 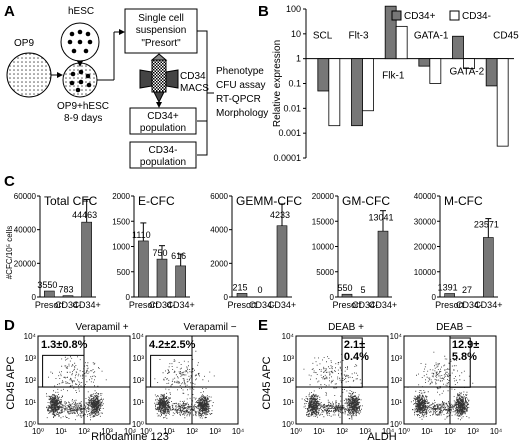 What do you see at coordinates (161, 43) in the screenshot?
I see `single-cell-line3: "Presort"` at bounding box center [161, 43].